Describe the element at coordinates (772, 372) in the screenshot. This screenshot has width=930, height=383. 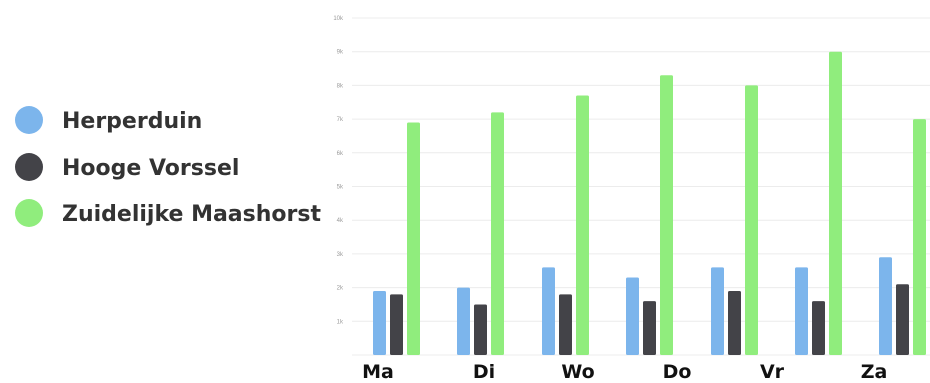
I see `x-tick-label: Vr` at that location.